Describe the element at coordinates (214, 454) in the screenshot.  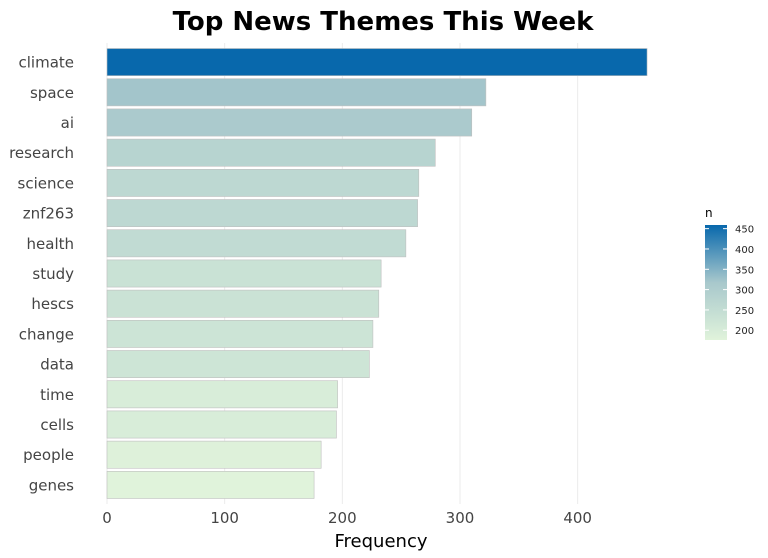
I see `bar-people` at that location.